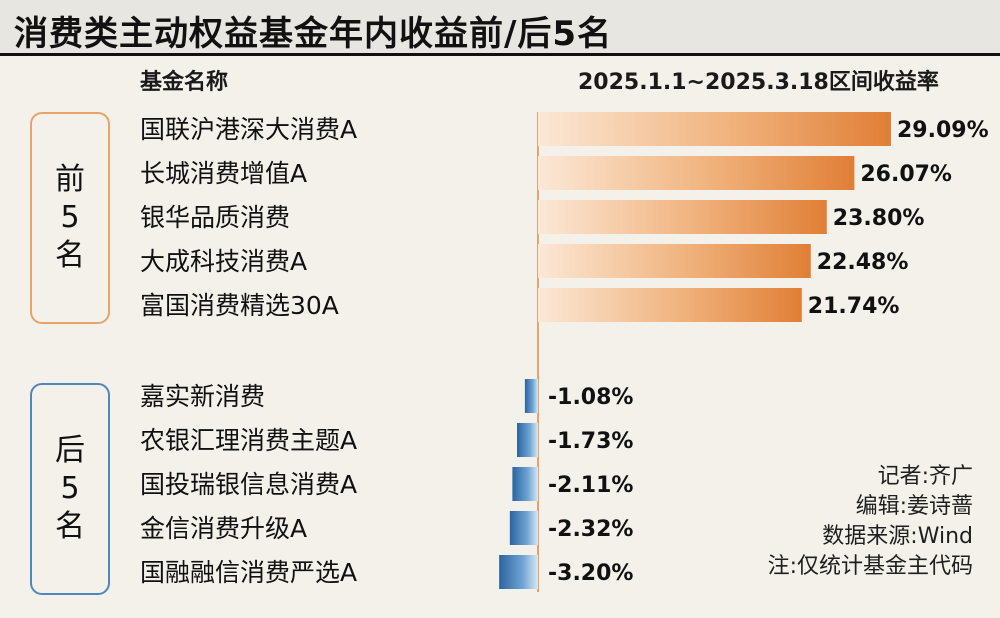  Describe the element at coordinates (223, 528) in the screenshot. I see `fund-name-label: 金信消费升级A` at that location.